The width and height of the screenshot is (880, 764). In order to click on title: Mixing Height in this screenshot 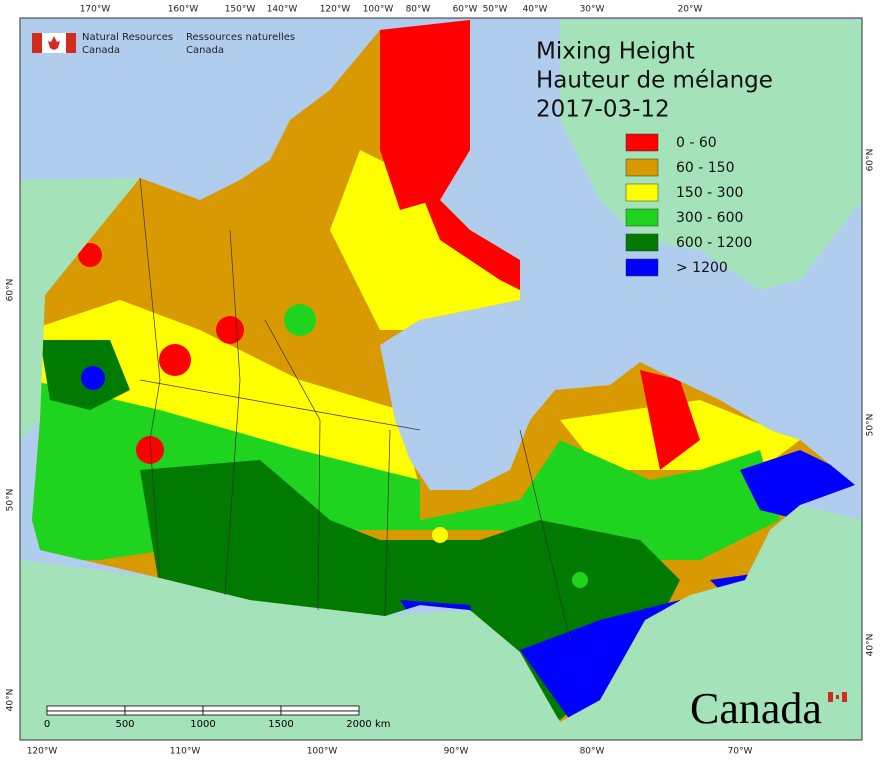, I will do `click(615, 52)`.